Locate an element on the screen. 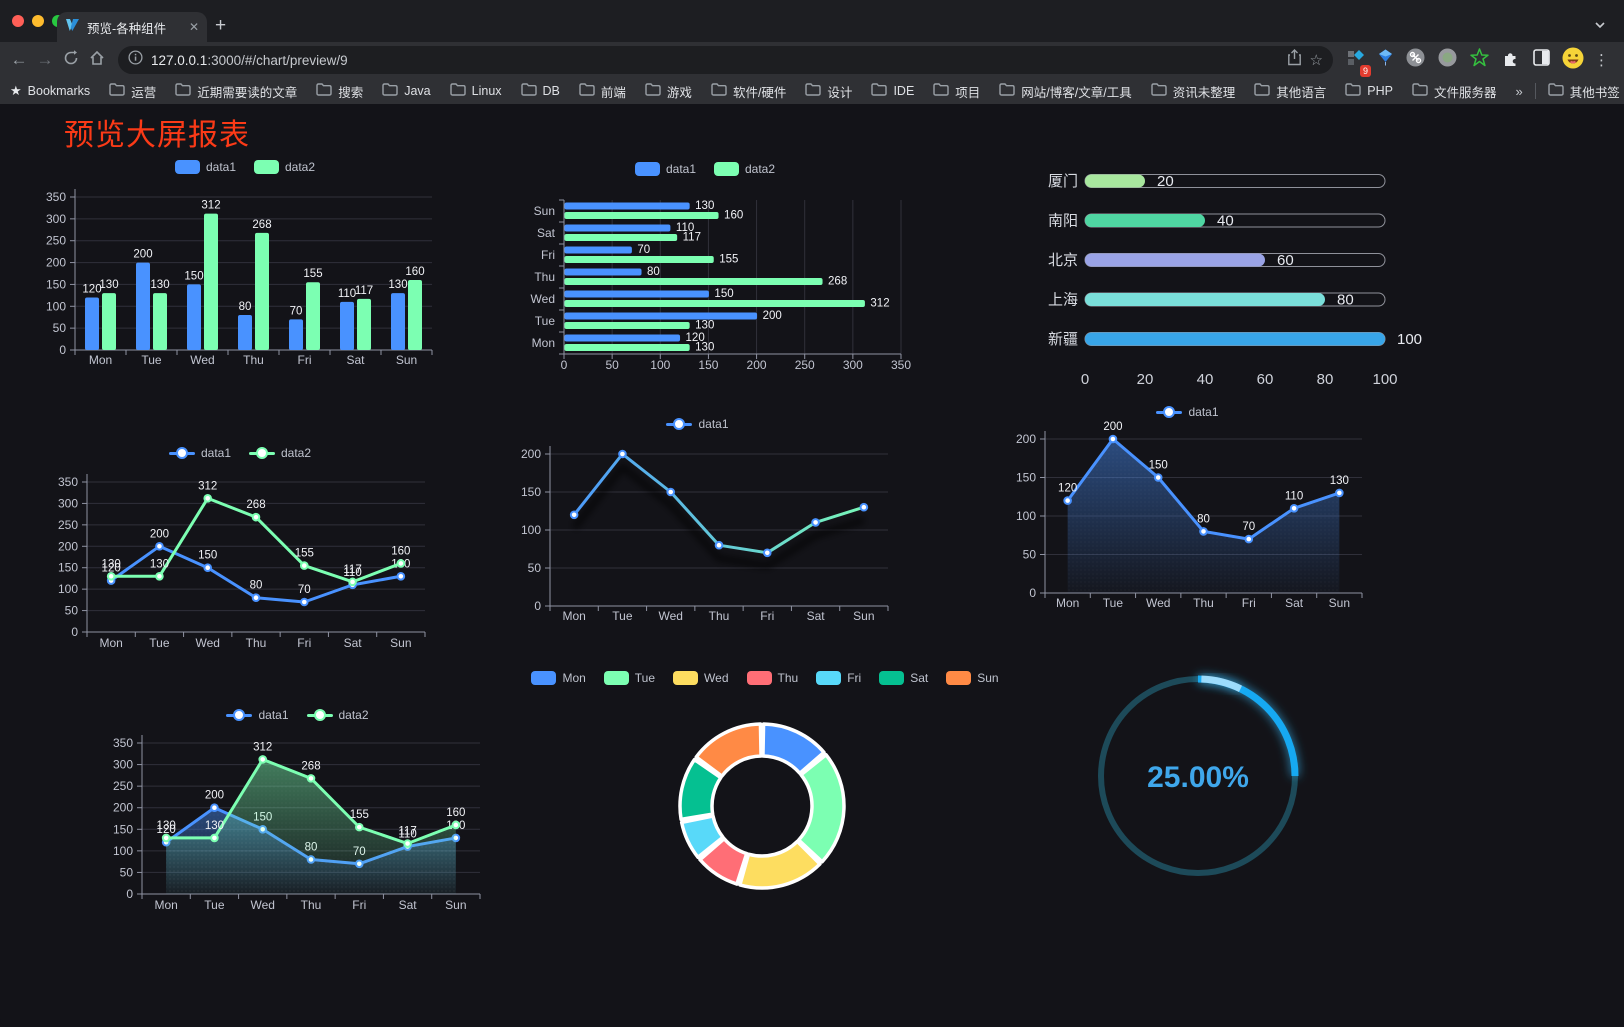 The height and width of the screenshot is (1027, 1624). legend-line-marker is located at coordinates (679, 424).